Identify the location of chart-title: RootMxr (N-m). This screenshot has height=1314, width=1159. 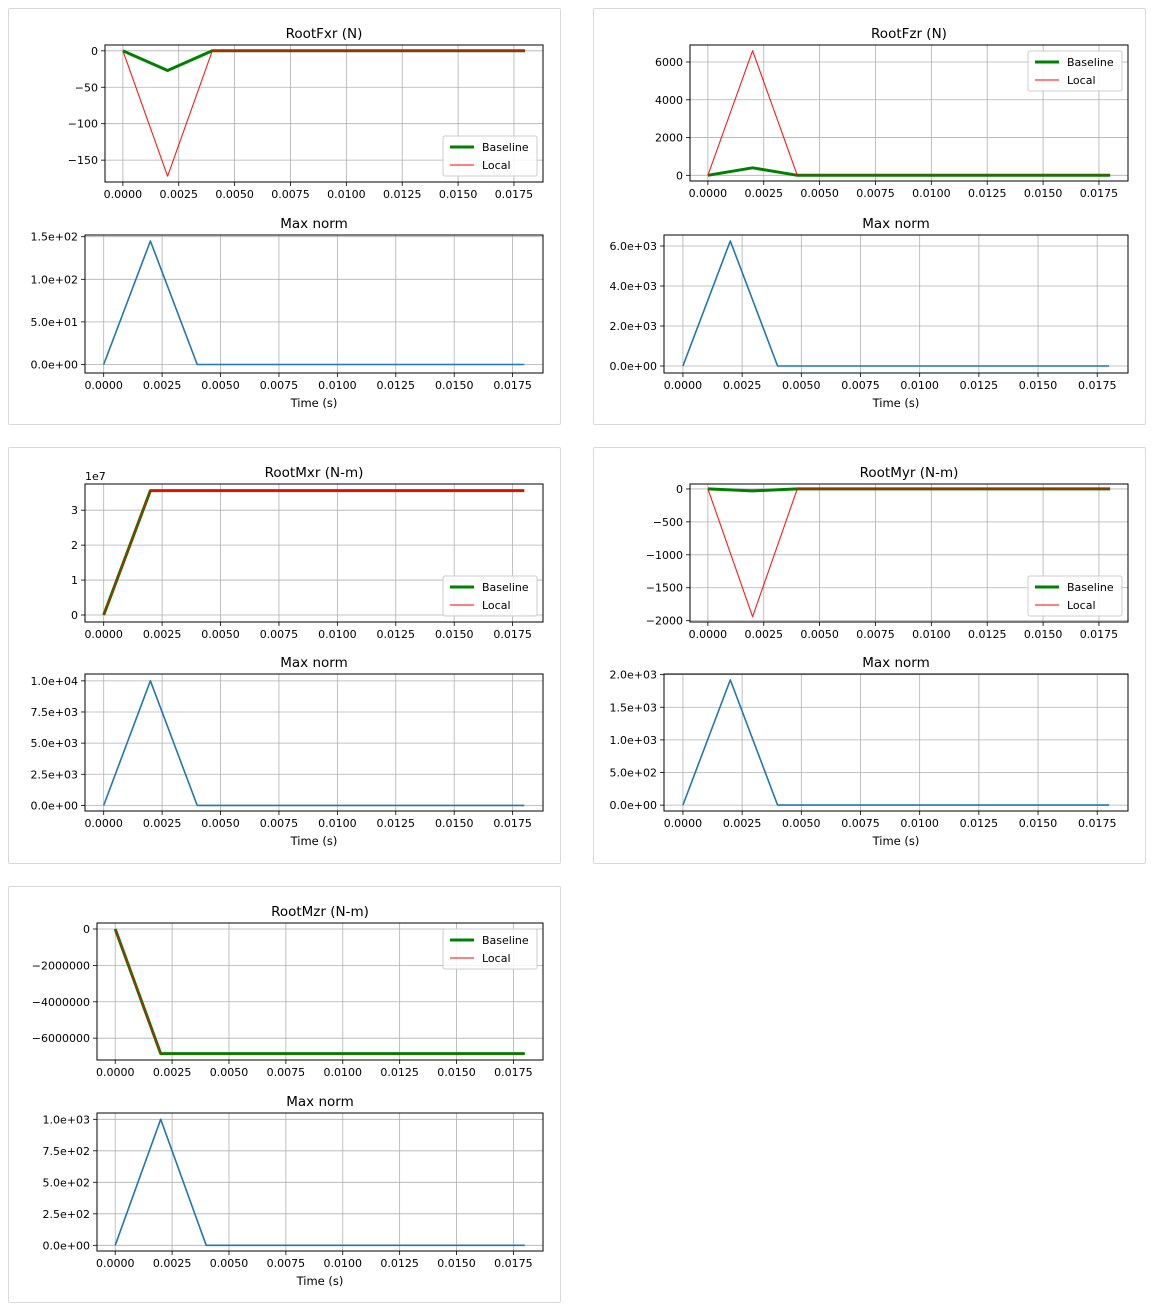
(314, 473).